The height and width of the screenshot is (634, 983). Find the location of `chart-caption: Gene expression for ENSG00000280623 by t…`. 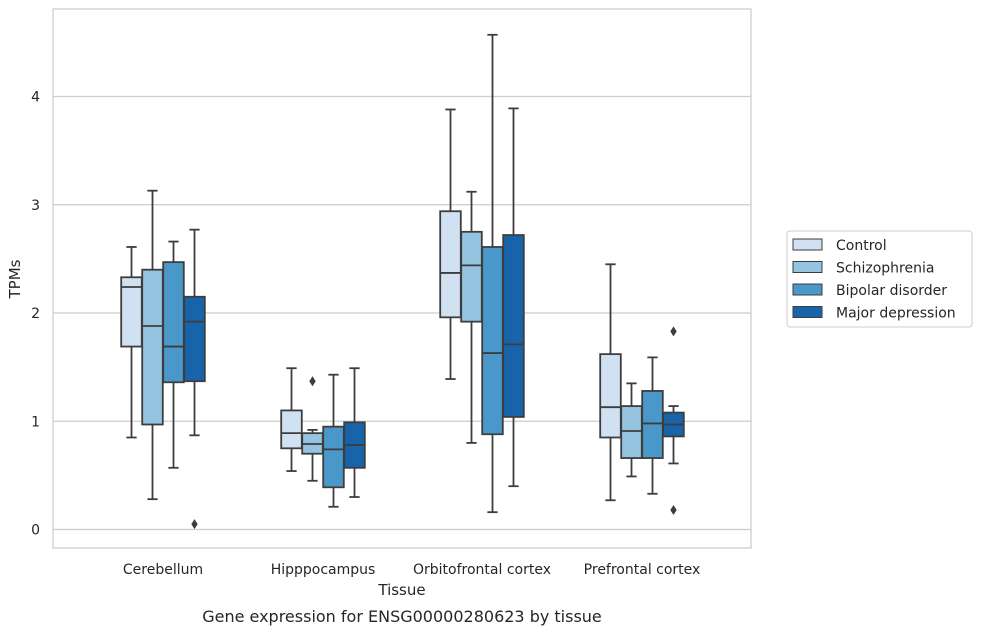

chart-caption: Gene expression for ENSG00000280623 by t… is located at coordinates (402, 616).